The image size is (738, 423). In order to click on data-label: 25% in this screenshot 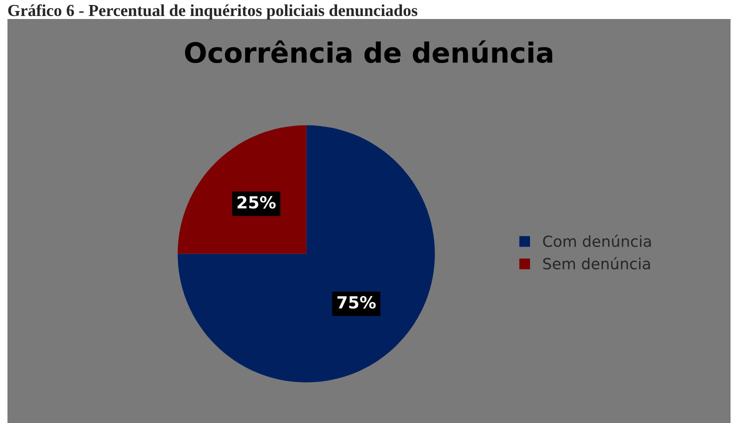, I will do `click(257, 202)`.